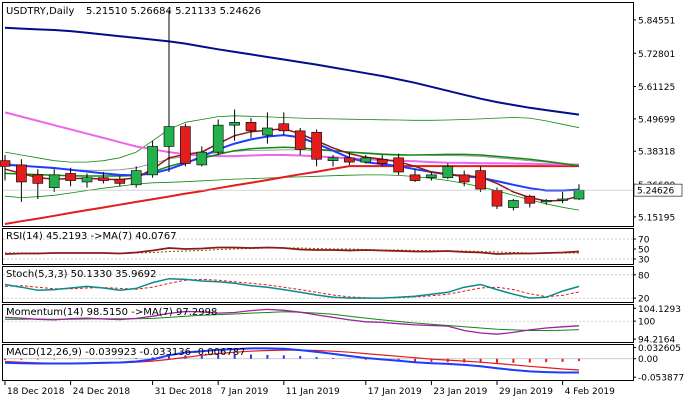 The image size is (700, 400). Describe the element at coordinates (644, 261) in the screenshot. I see `rsi-axis-tick-label: 30` at that location.